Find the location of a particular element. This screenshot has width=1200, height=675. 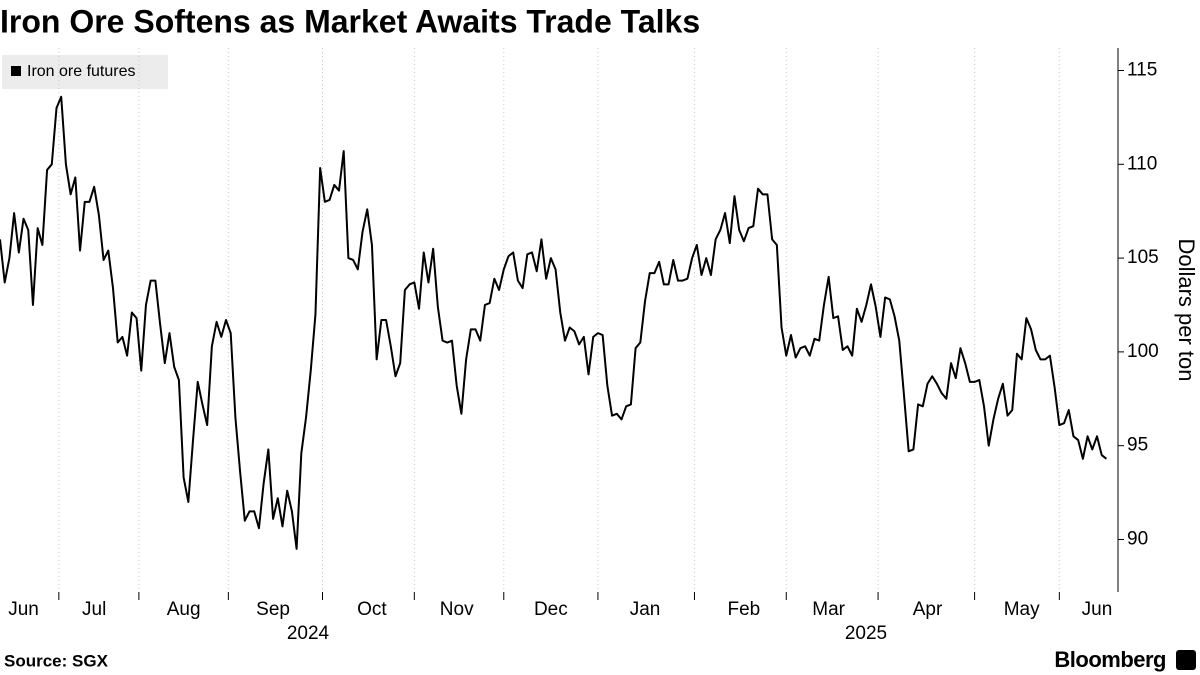

year-label: 2024 is located at coordinates (308, 633).